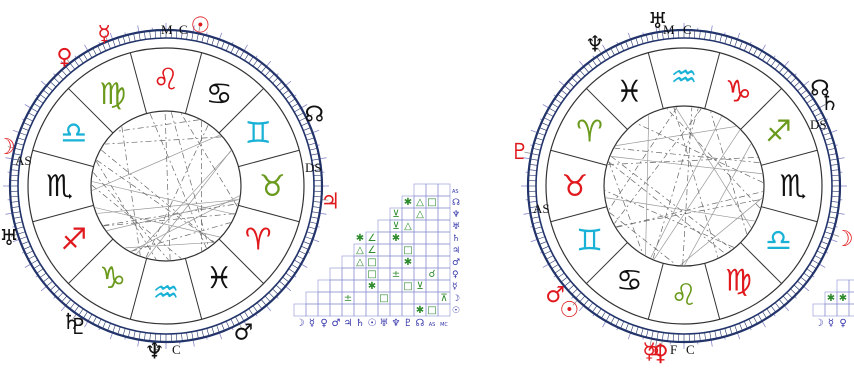 This screenshot has height=369, width=854. I want to click on planet-icon: ☊︎, so click(820, 88).